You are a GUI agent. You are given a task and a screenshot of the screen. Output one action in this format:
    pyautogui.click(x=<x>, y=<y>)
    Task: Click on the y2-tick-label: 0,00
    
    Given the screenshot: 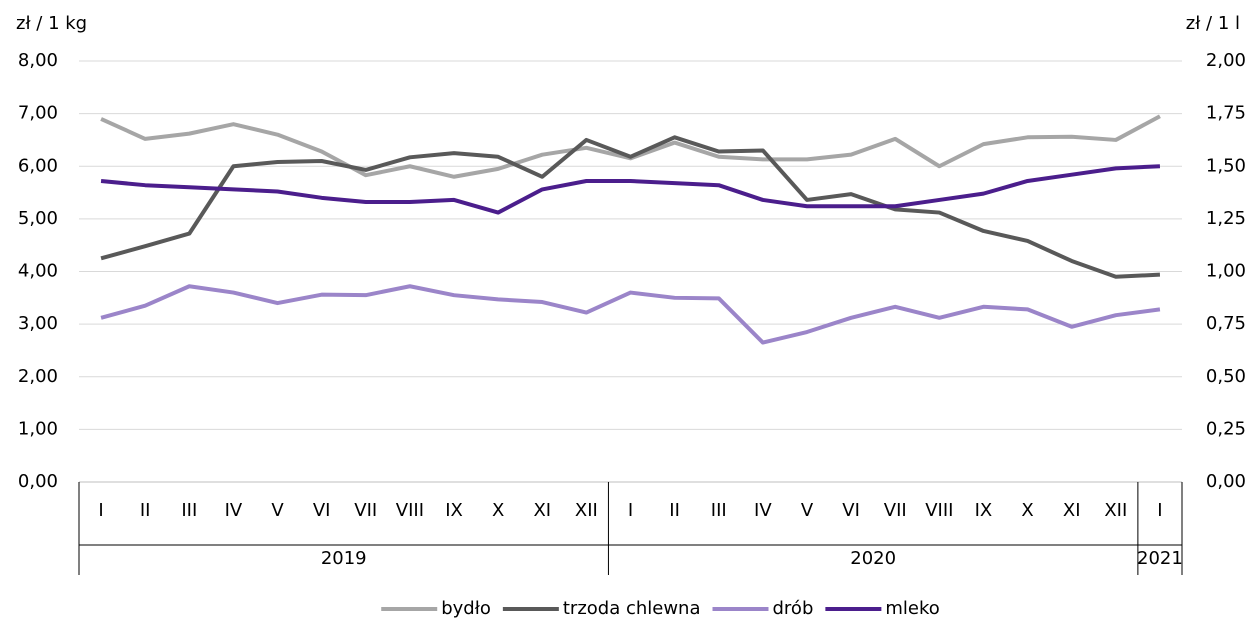 What is the action you would take?
    pyautogui.click(x=1226, y=481)
    